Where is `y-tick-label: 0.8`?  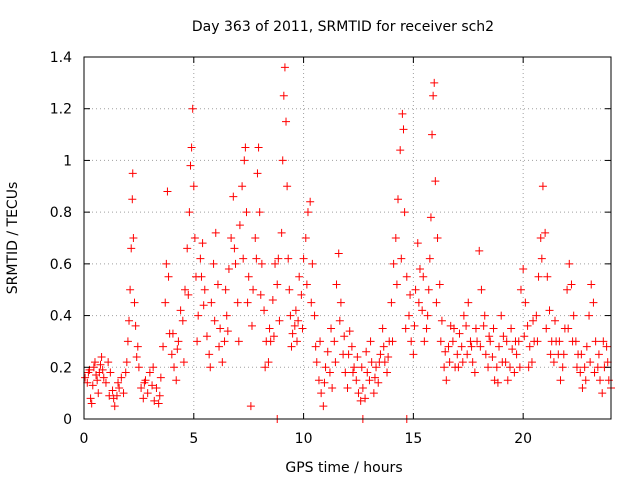 y-tick-label: 0.8 is located at coordinates (61, 213).